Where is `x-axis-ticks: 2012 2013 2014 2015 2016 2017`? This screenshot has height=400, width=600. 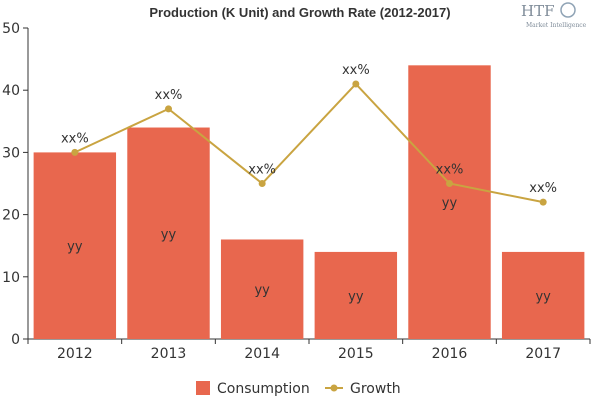
x-axis-ticks: 2012 2013 2014 2015 2016 2017 is located at coordinates (309, 350).